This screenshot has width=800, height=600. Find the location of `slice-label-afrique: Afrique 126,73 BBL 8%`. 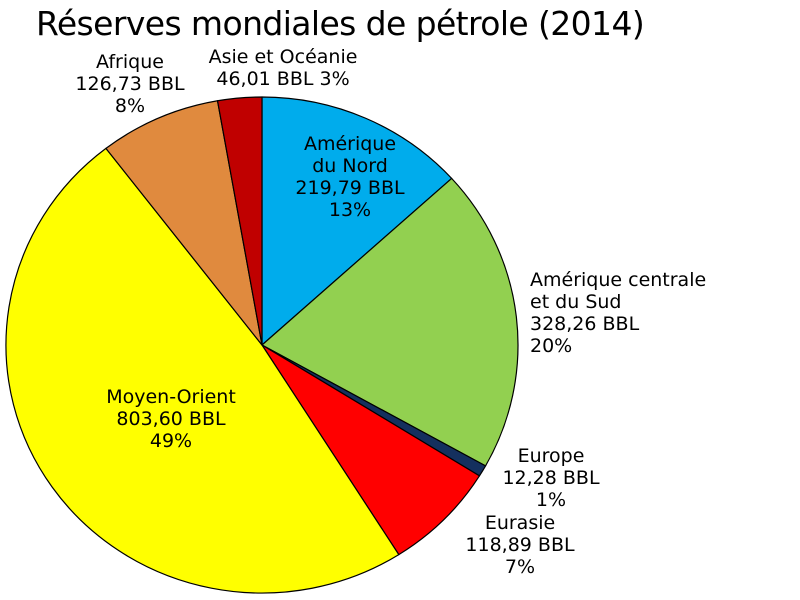

slice-label-afrique: Afrique 126,73 BBL 8% is located at coordinates (129, 84).